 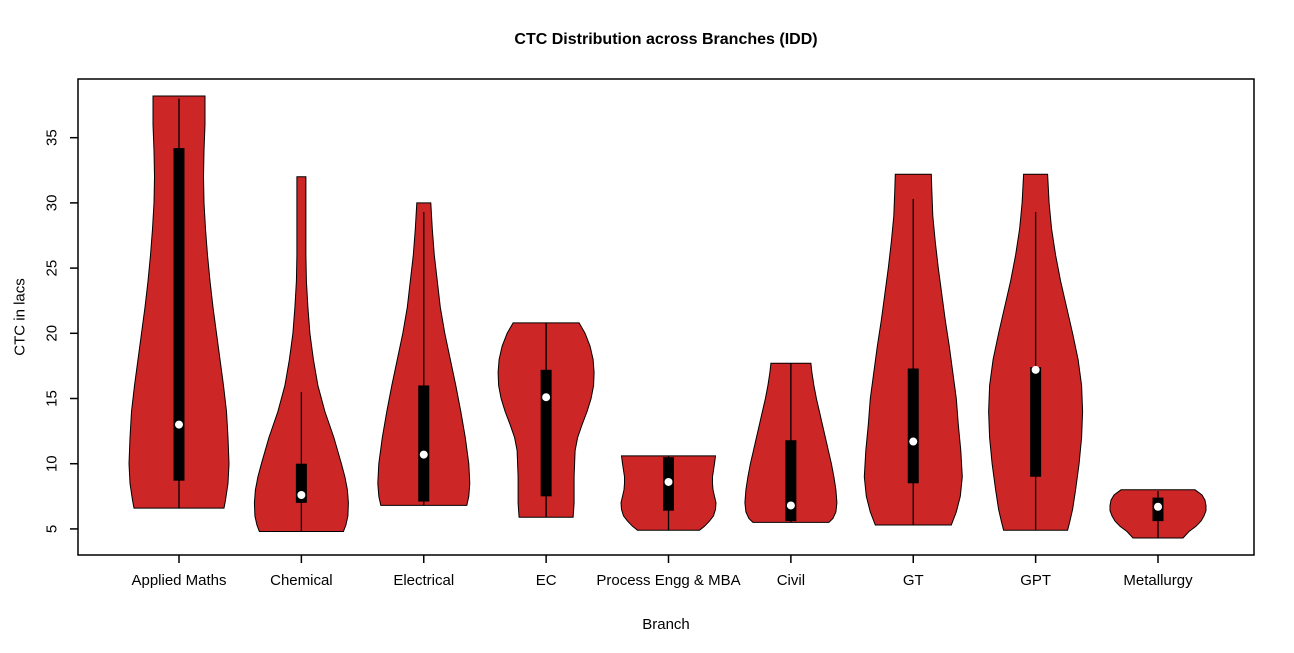 I want to click on y-tick-label: 30, so click(x=52, y=203).